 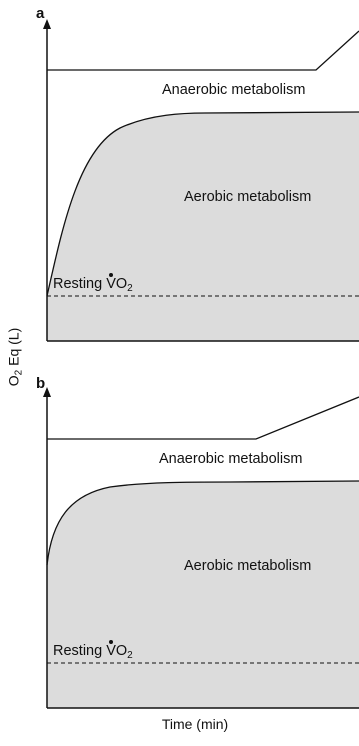 I want to click on panel-a-resting-label: Resting VO2, so click(x=93, y=283).